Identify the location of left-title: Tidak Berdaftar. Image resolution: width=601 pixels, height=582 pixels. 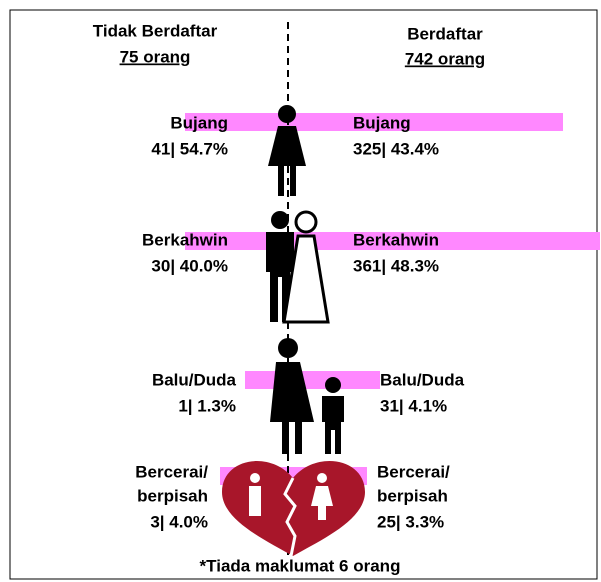
(155, 30).